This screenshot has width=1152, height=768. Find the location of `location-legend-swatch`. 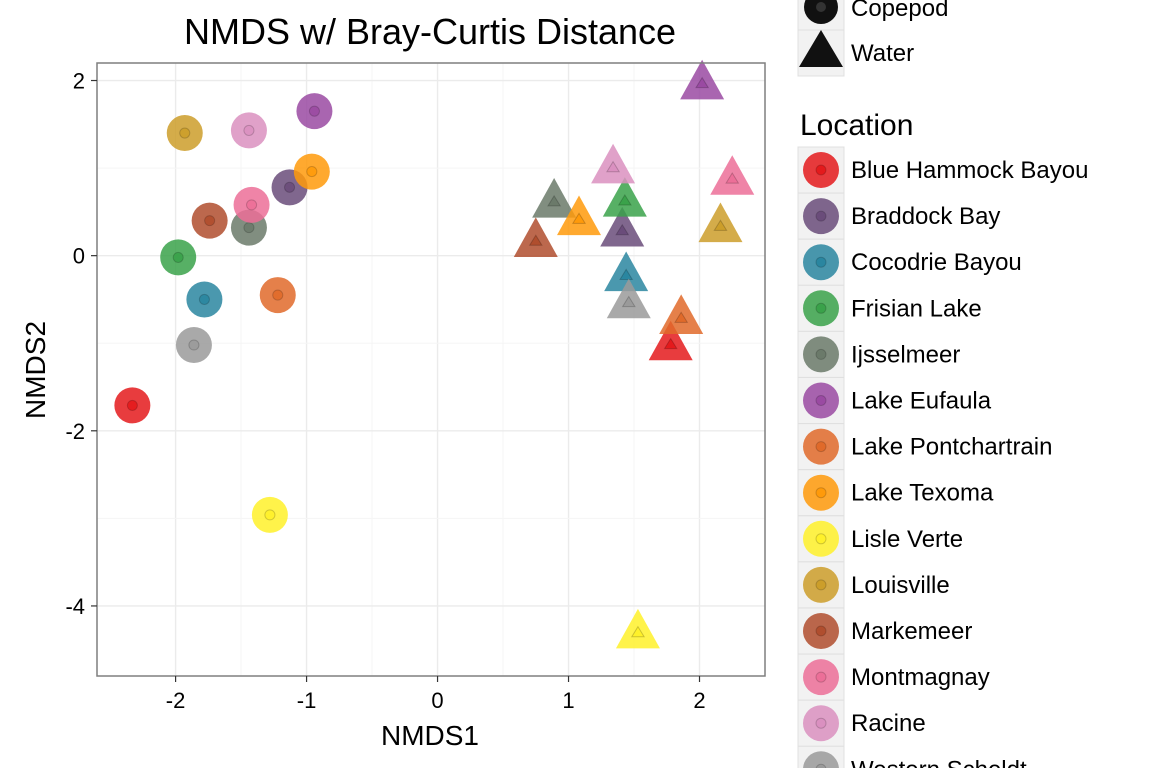

location-legend-swatch is located at coordinates (821, 759).